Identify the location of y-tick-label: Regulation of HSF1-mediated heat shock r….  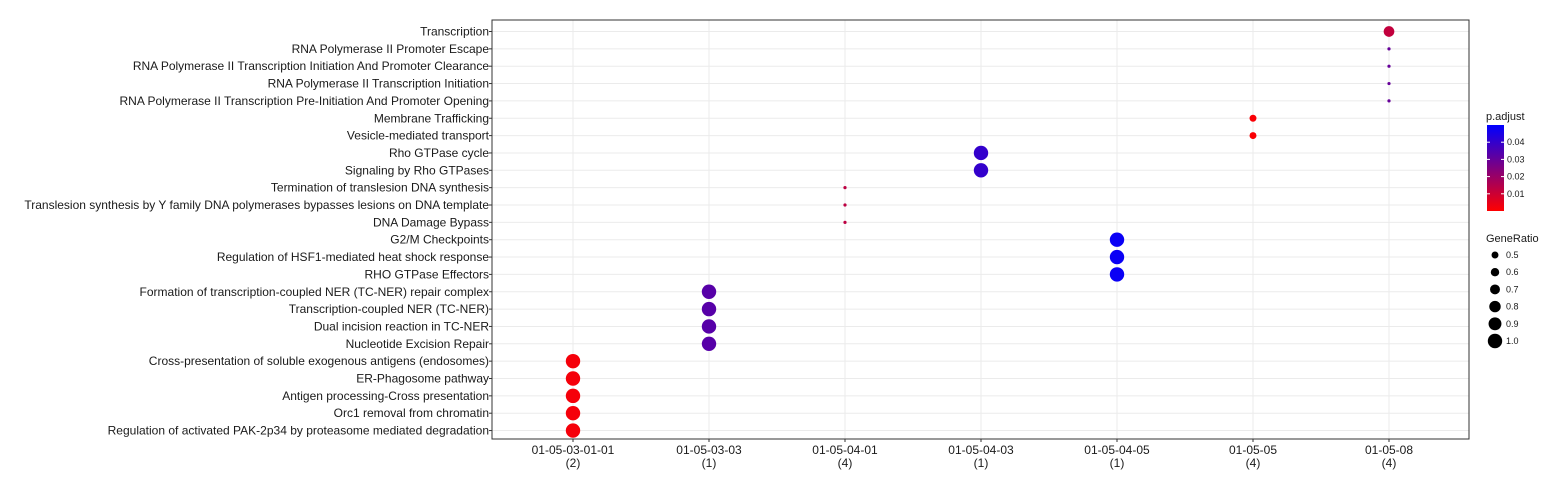
(353, 257).